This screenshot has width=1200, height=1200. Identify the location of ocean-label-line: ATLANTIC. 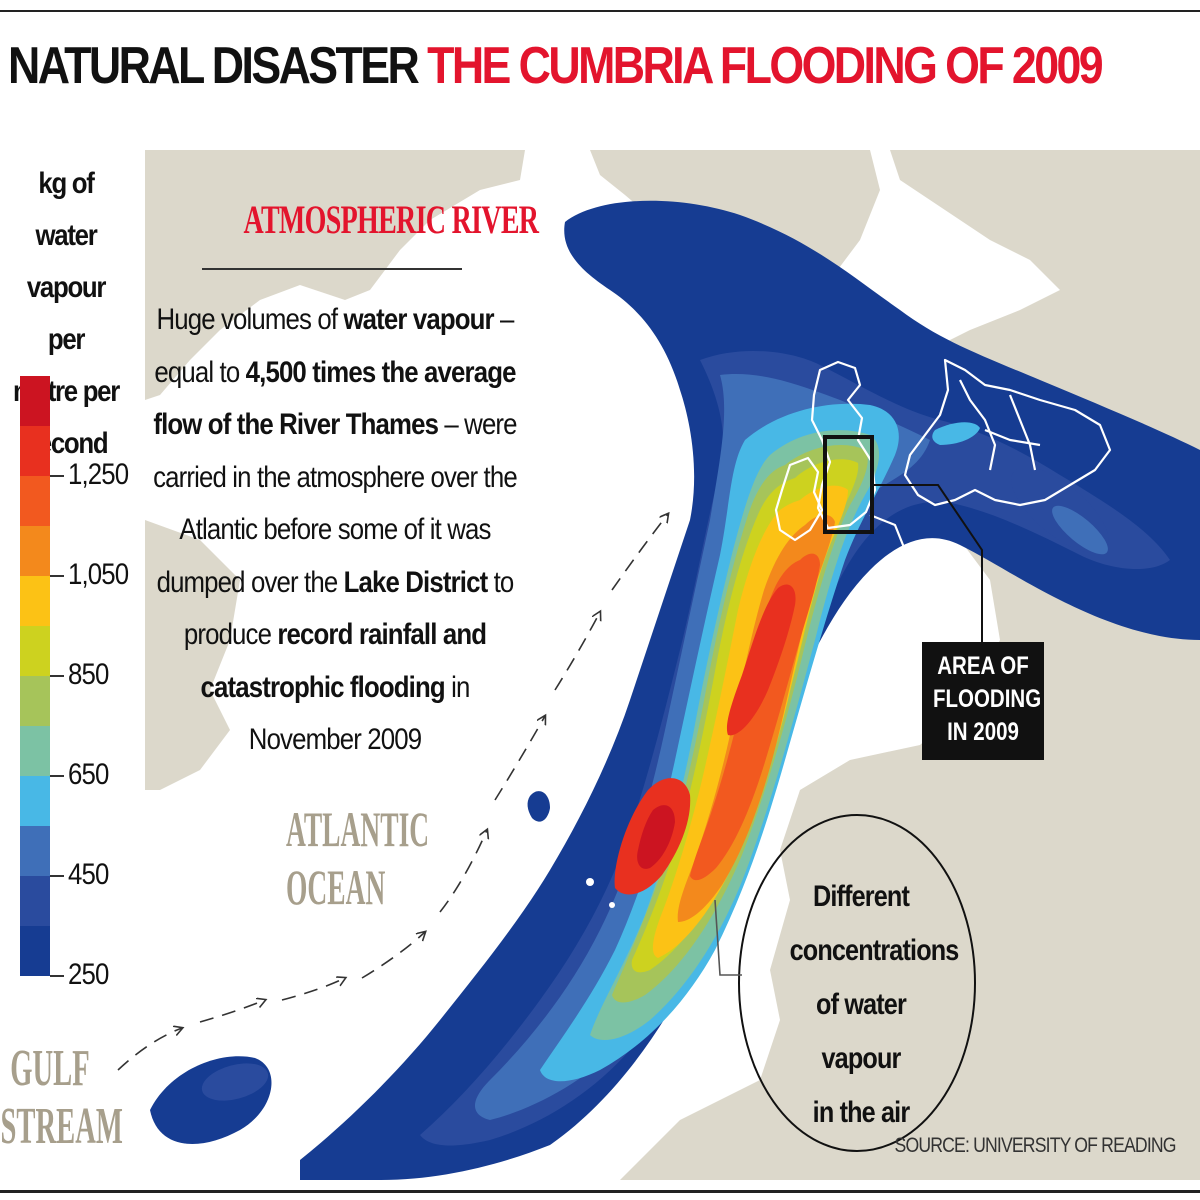
(358, 829).